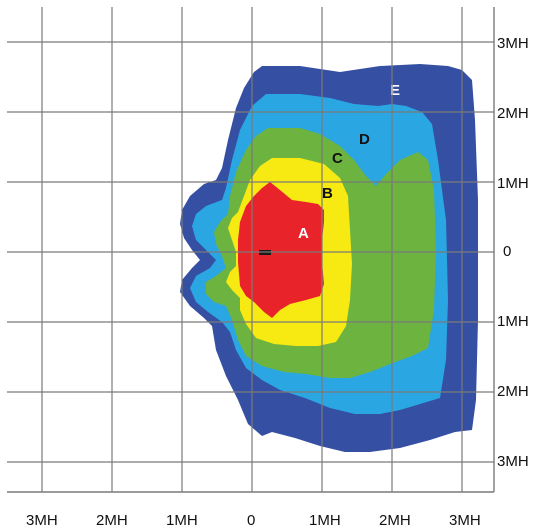 This screenshot has width=534, height=531. Describe the element at coordinates (364, 139) in the screenshot. I see `zone-label-d: D` at that location.